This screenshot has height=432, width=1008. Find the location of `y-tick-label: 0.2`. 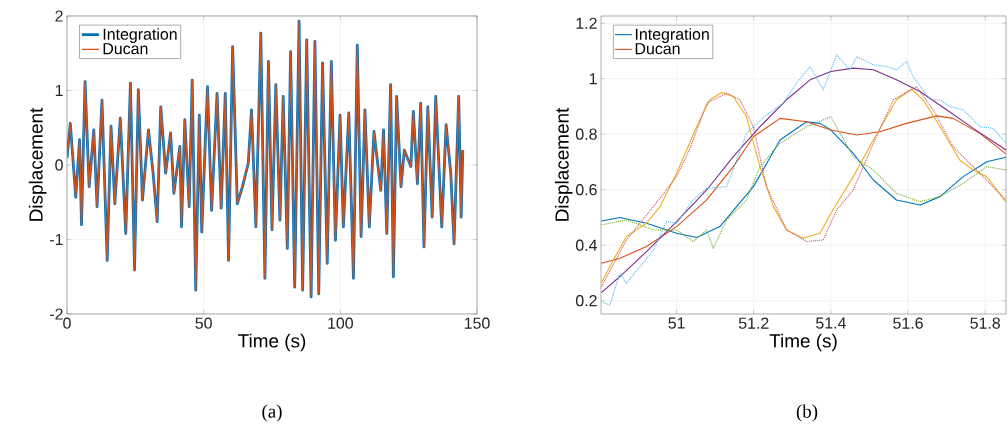

y-tick-label: 0.2 is located at coordinates (586, 301).